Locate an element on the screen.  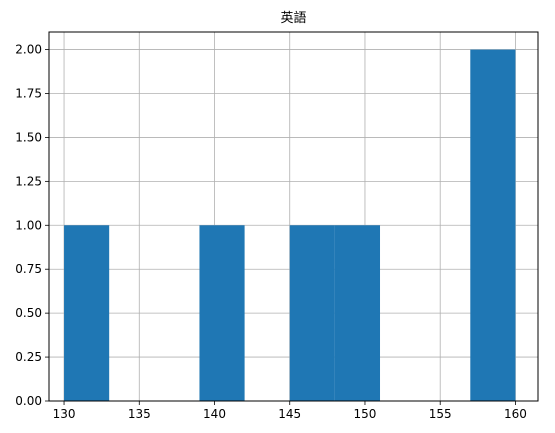
y-tick-label: 1.25 is located at coordinates (28, 181).